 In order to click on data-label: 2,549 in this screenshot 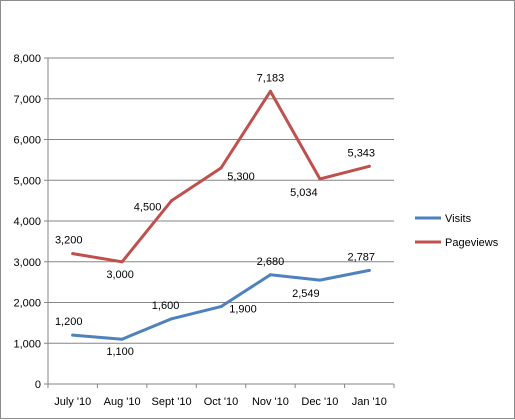, I will do `click(306, 294)`.